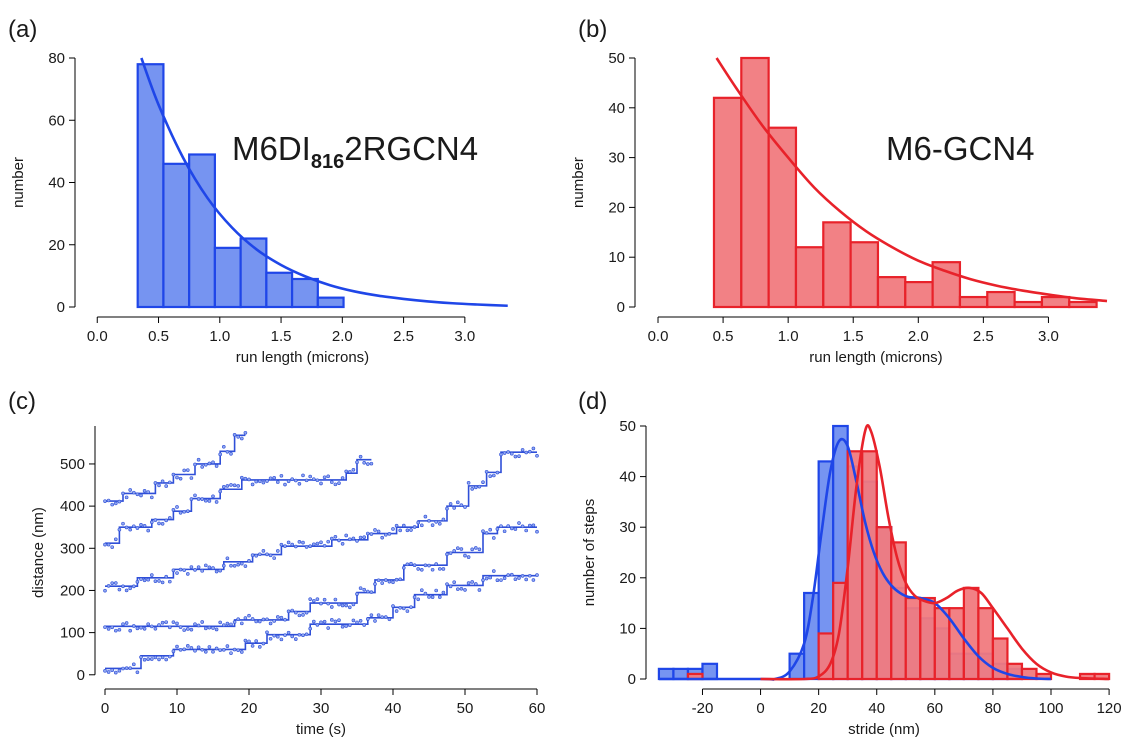 Image resolution: width=1127 pixels, height=744 pixels. I want to click on x-tick-label: 2.0, so click(918, 336).